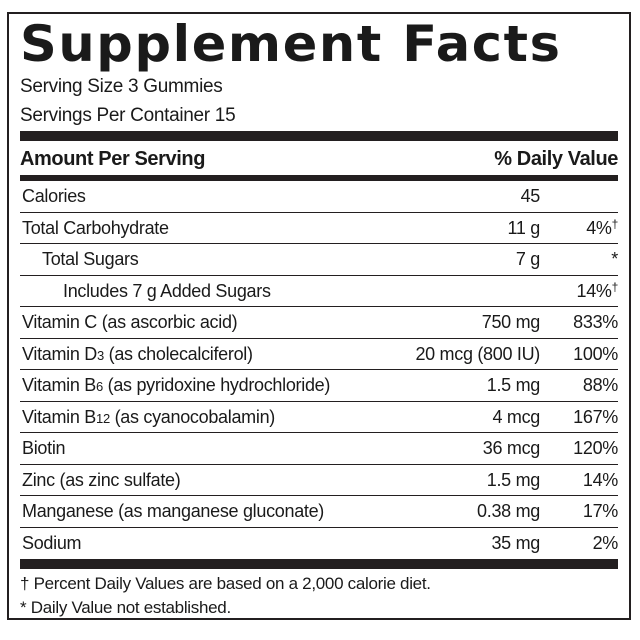 The image size is (640, 640). I want to click on nutrient-daily-value: 88%, so click(600, 385).